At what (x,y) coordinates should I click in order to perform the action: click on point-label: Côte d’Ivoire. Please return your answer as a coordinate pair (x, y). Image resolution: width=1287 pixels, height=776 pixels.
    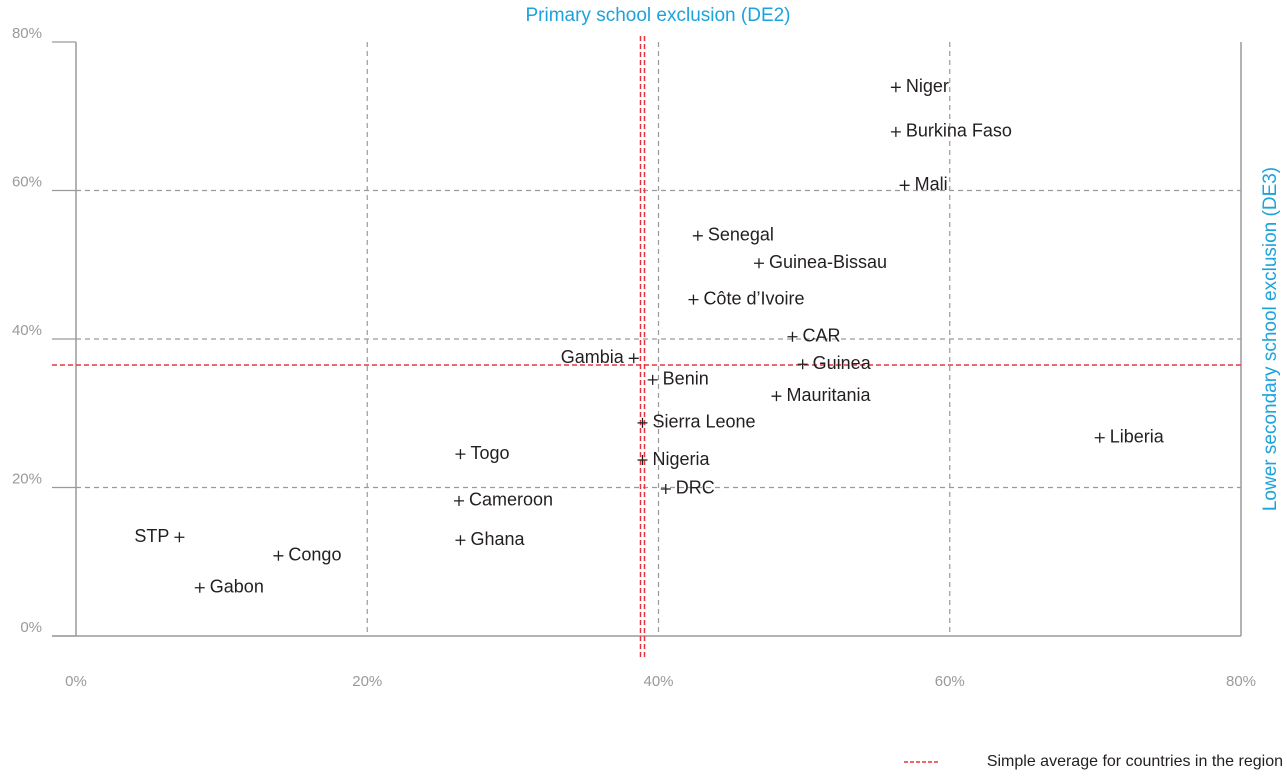
    Looking at the image, I should click on (753, 298).